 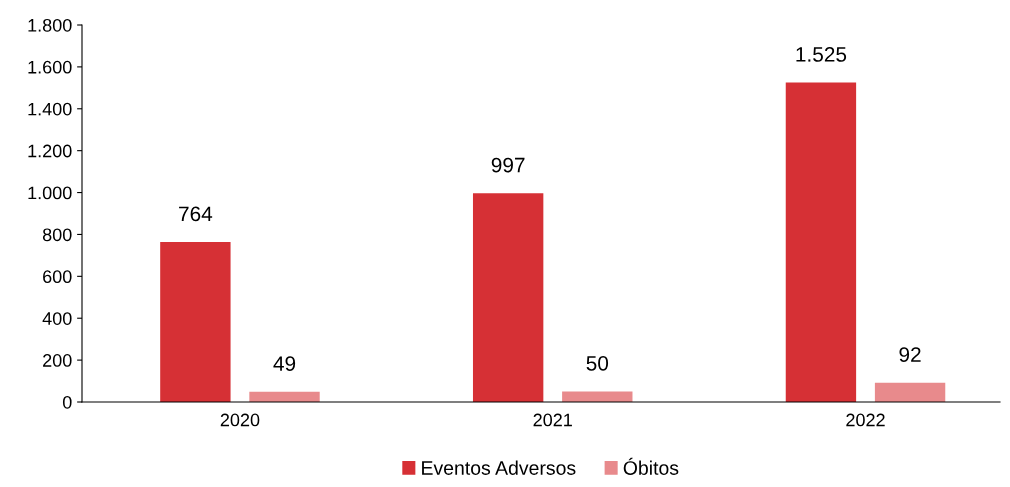 What do you see at coordinates (50, 25) in the screenshot?
I see `y-tick-label: 1.800` at bounding box center [50, 25].